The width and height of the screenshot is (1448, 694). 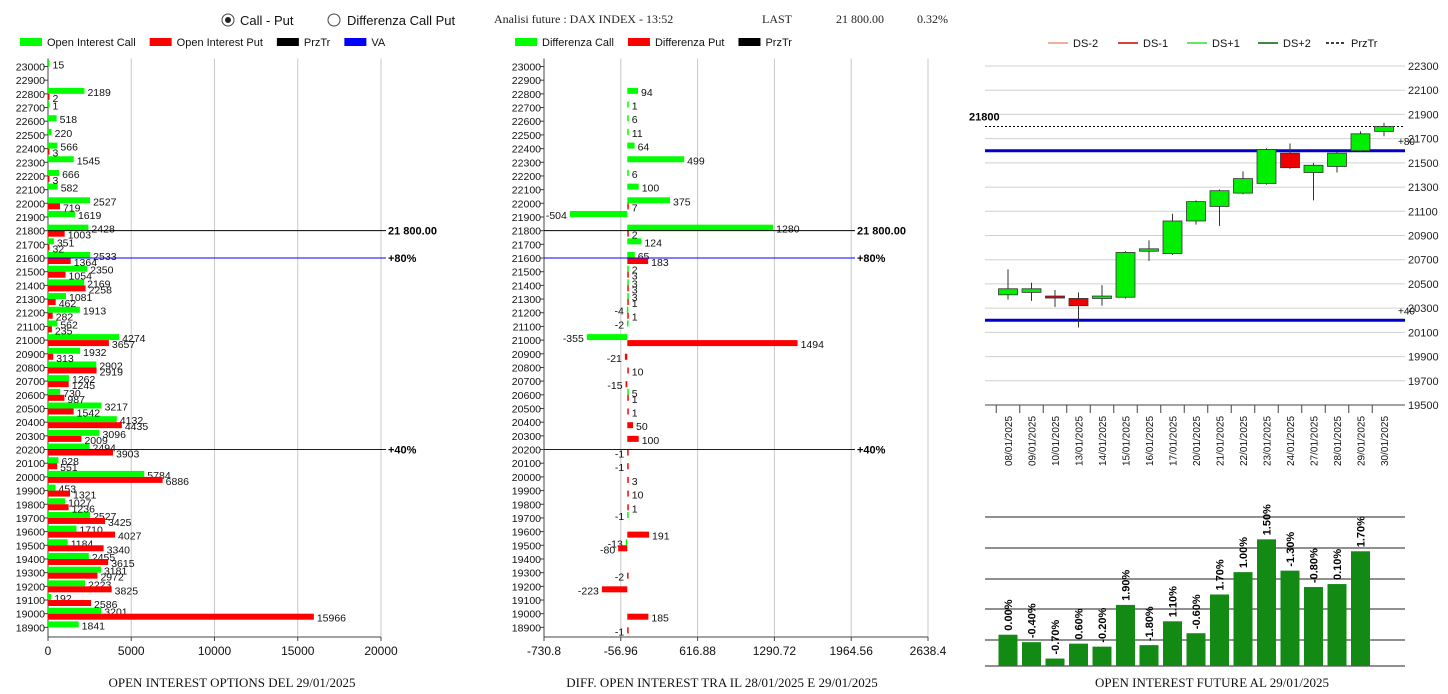 I want to click on strike-label: 19400, so click(x=526, y=560).